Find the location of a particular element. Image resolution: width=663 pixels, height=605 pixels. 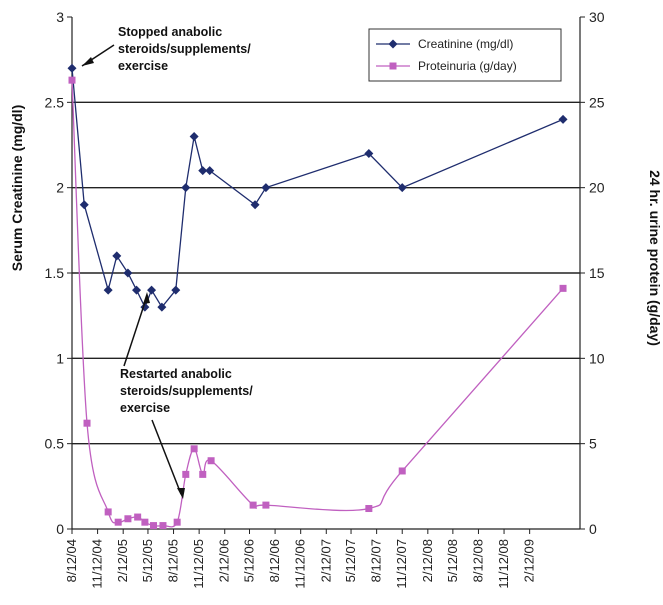

legend: Creatinine (mg/dl) Proteinuria (g/day) is located at coordinates (465, 55).